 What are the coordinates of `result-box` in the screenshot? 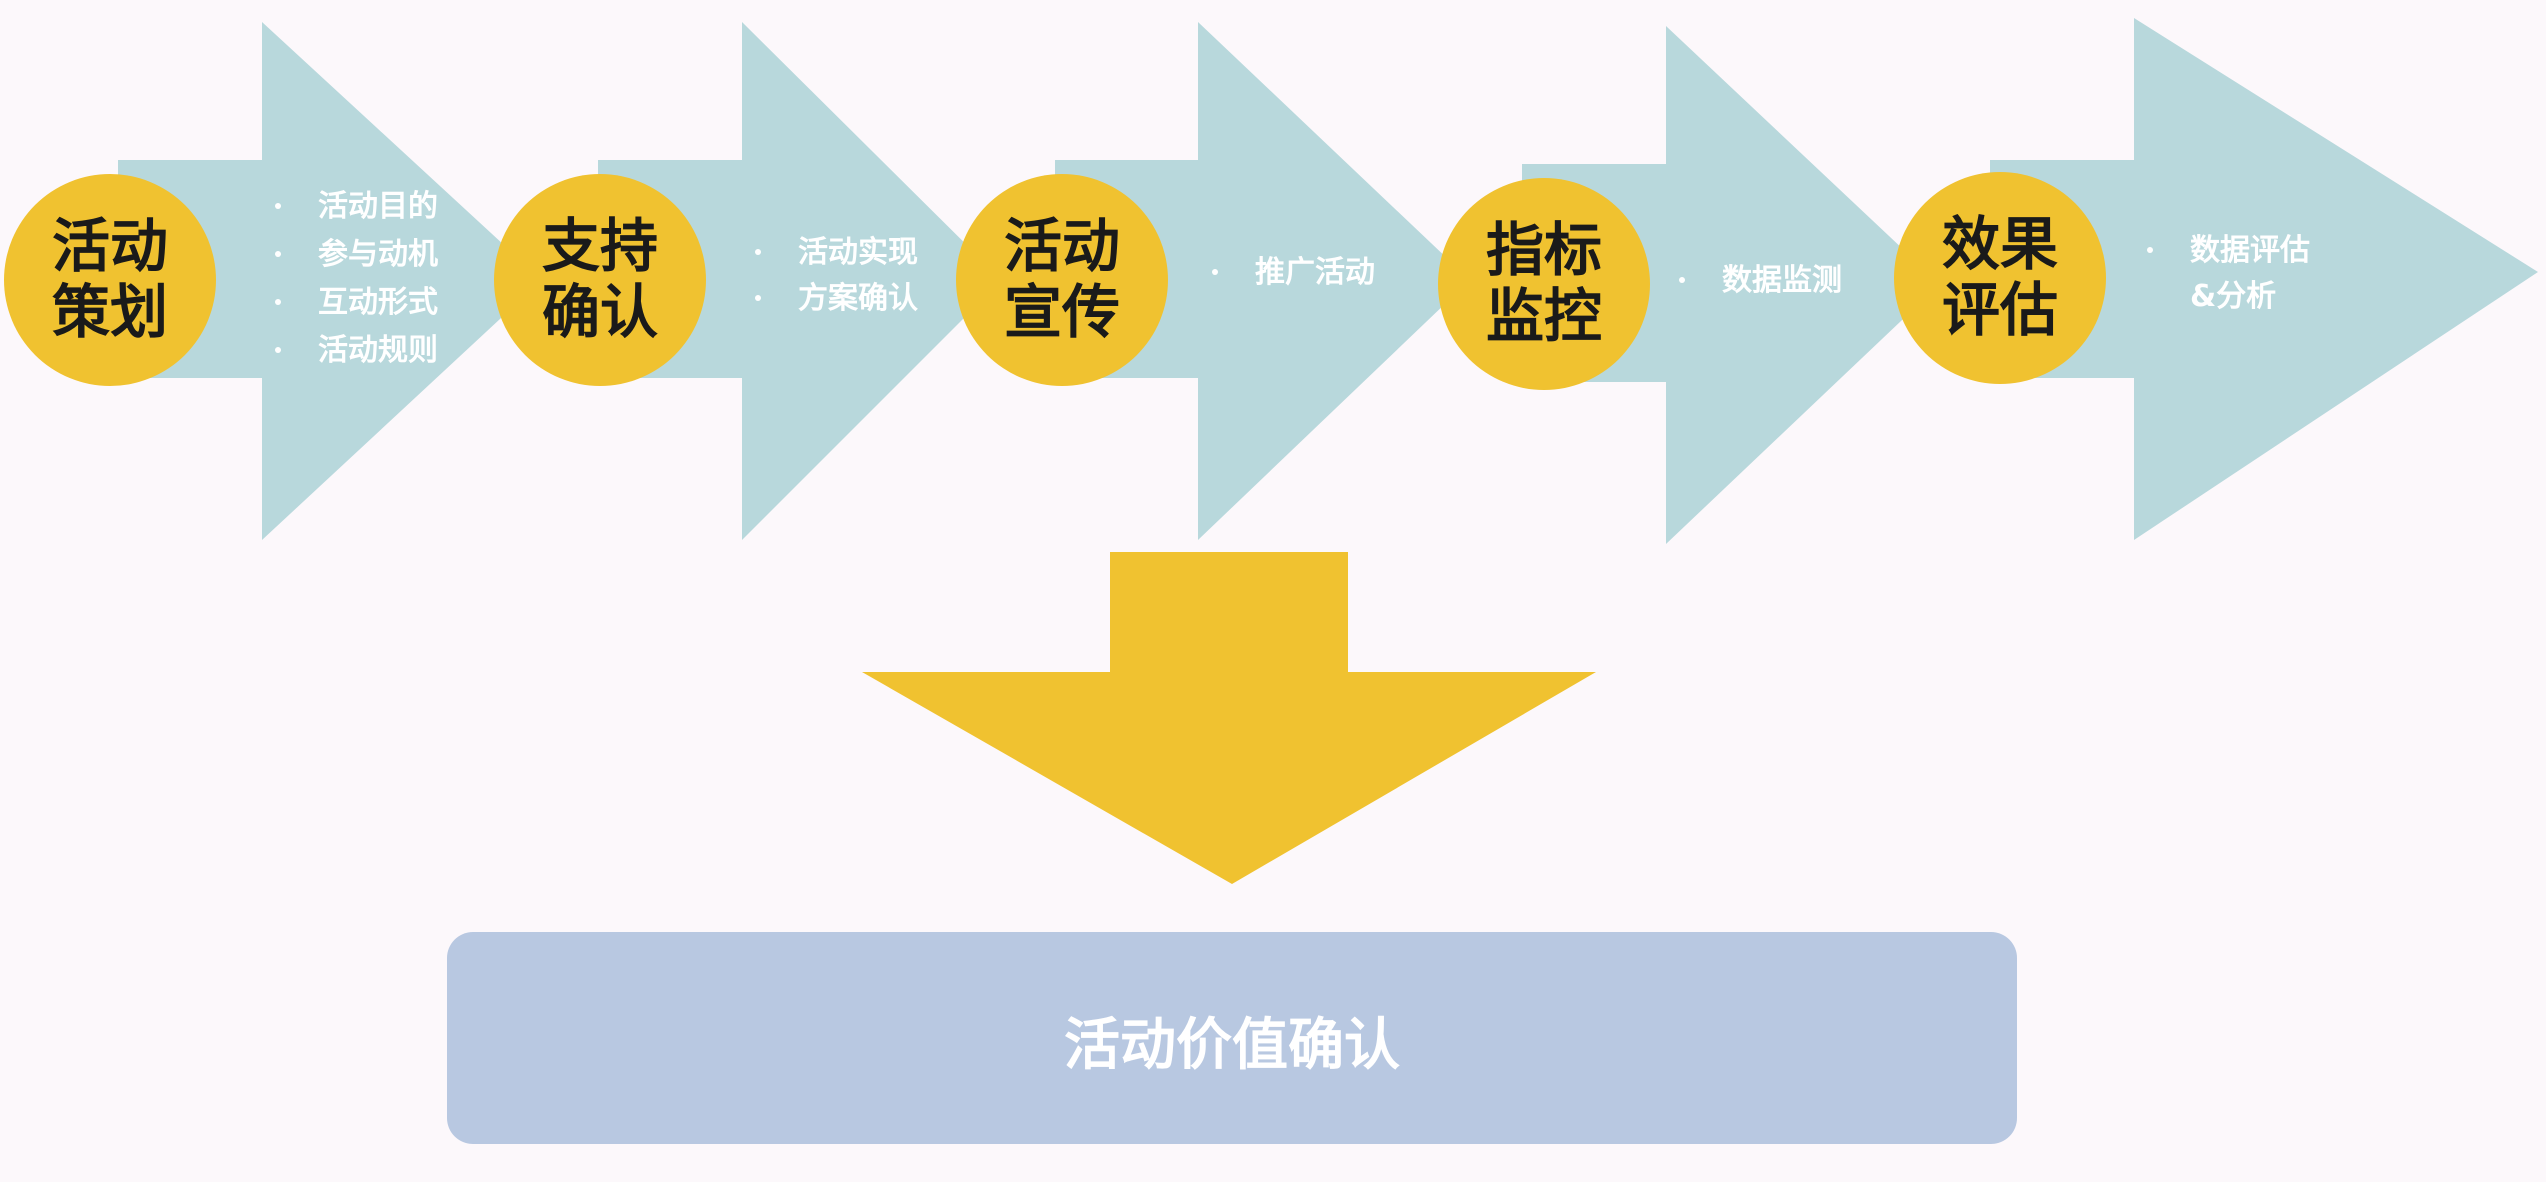 It's located at (1232, 1038).